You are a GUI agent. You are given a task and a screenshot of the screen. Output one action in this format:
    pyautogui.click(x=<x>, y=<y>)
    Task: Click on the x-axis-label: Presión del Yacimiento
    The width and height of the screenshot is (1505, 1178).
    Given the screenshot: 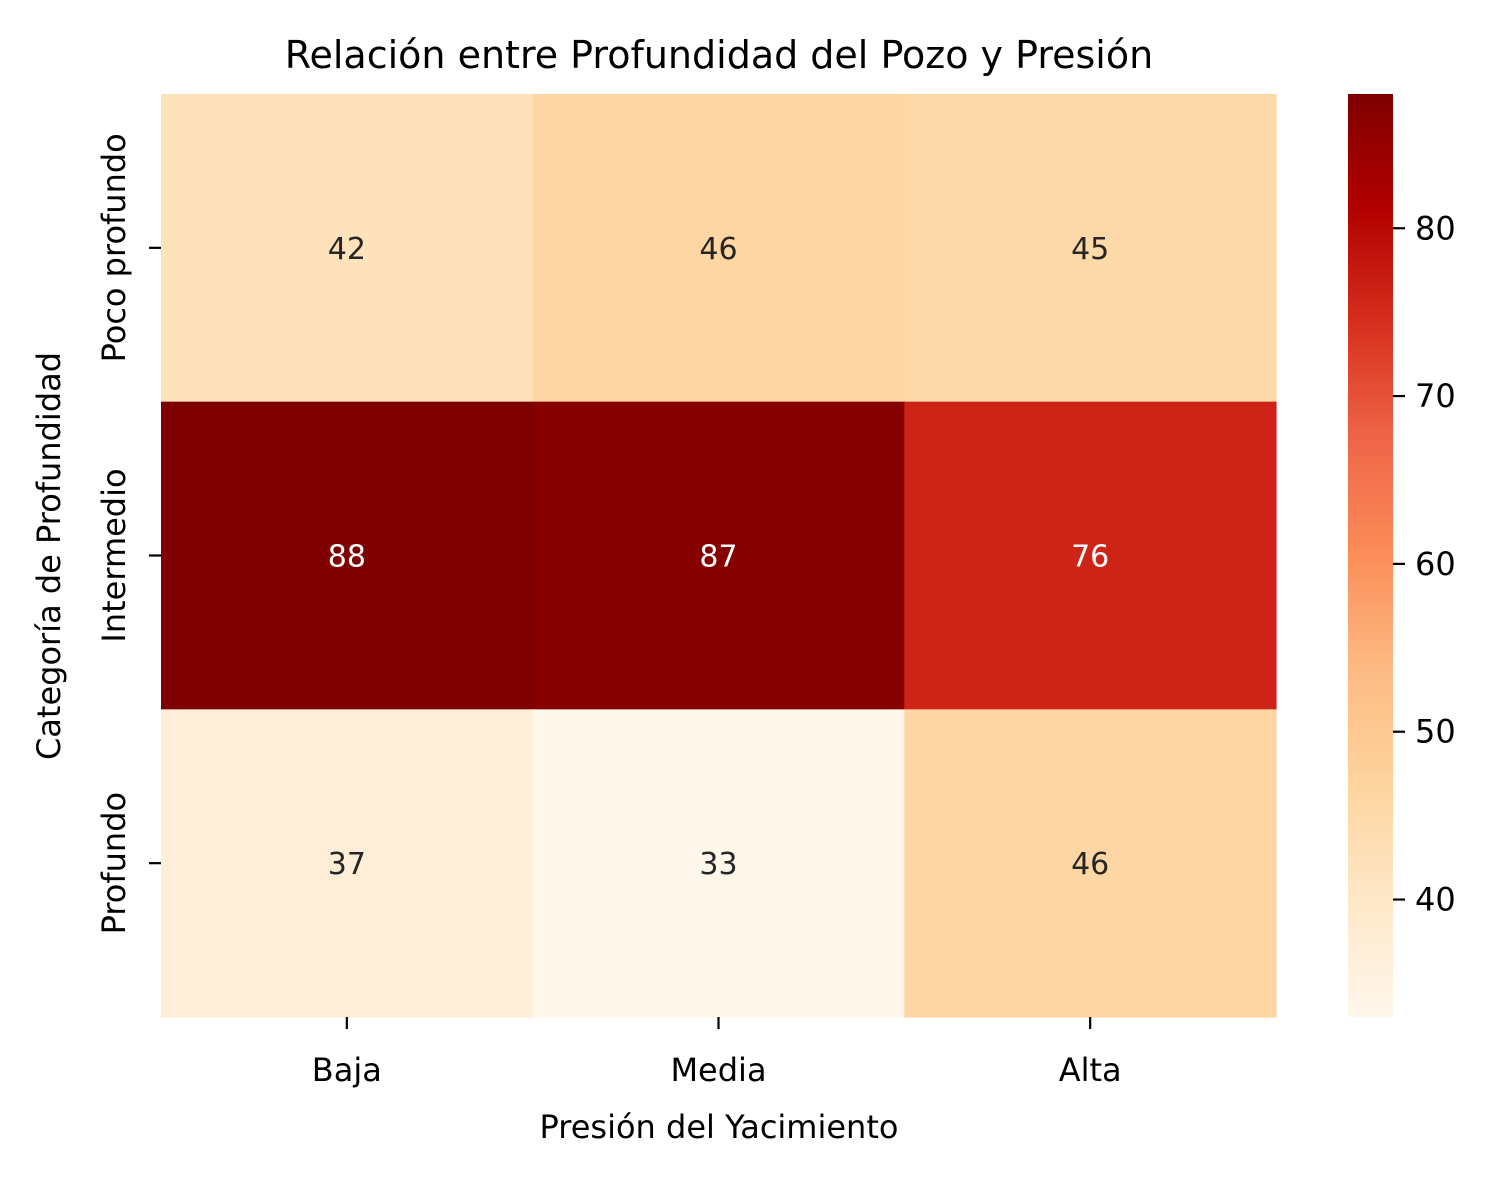 What is the action you would take?
    pyautogui.click(x=719, y=1127)
    